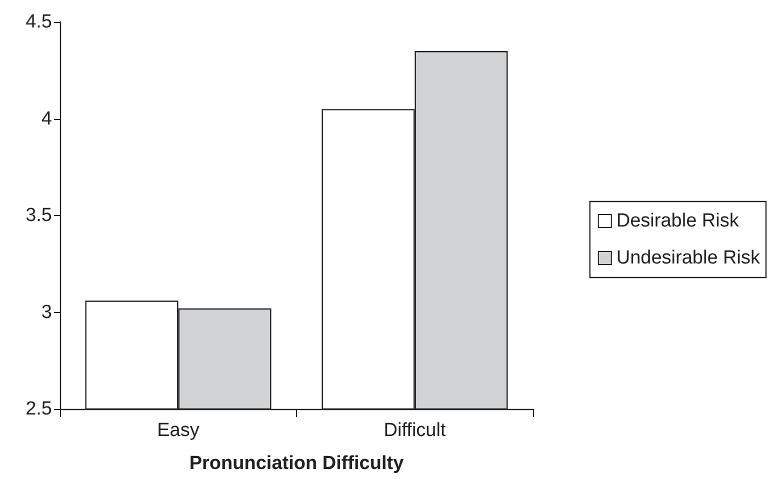  I want to click on y-tick-label: 3.5, so click(39, 215).